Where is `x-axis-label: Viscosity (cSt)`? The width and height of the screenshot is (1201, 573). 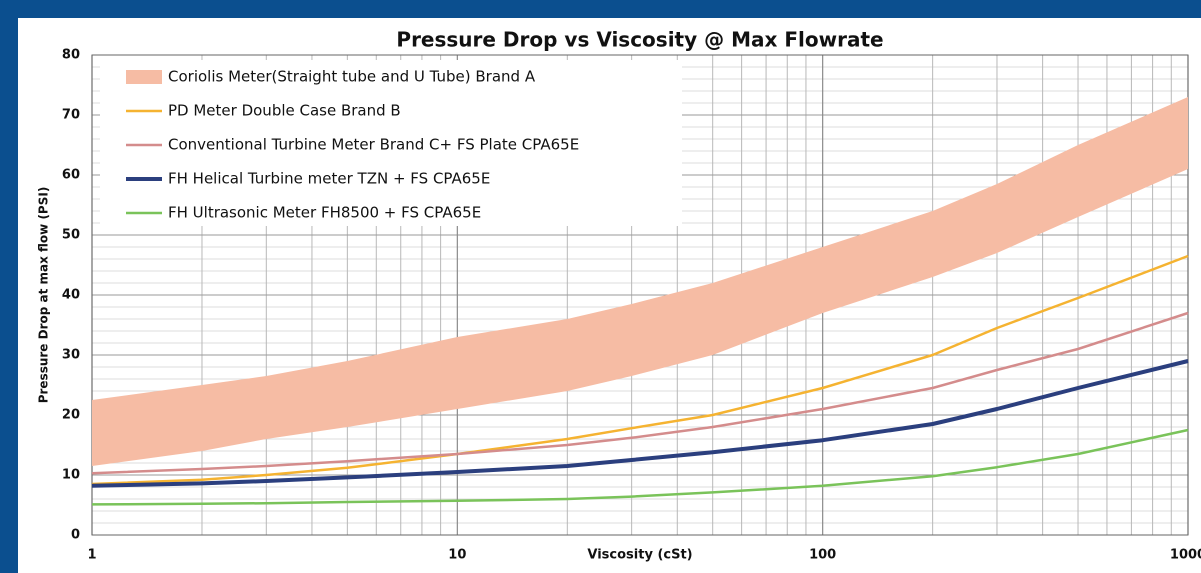 x-axis-label: Viscosity (cSt) is located at coordinates (639, 555).